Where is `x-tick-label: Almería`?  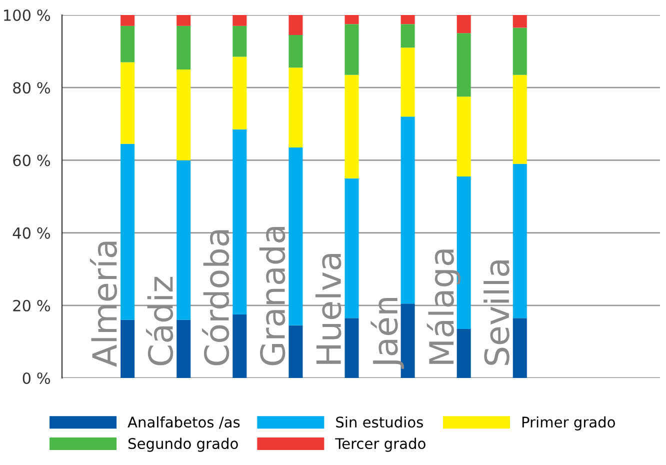
x-tick-label: Almería is located at coordinates (104, 304).